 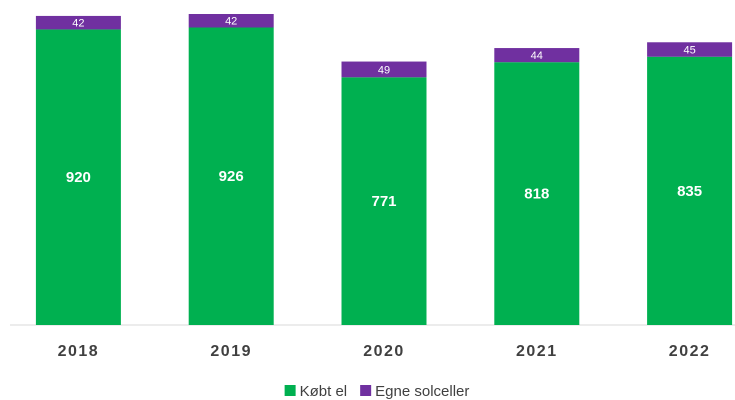 I want to click on x-tick-label: 2020, so click(x=384, y=351).